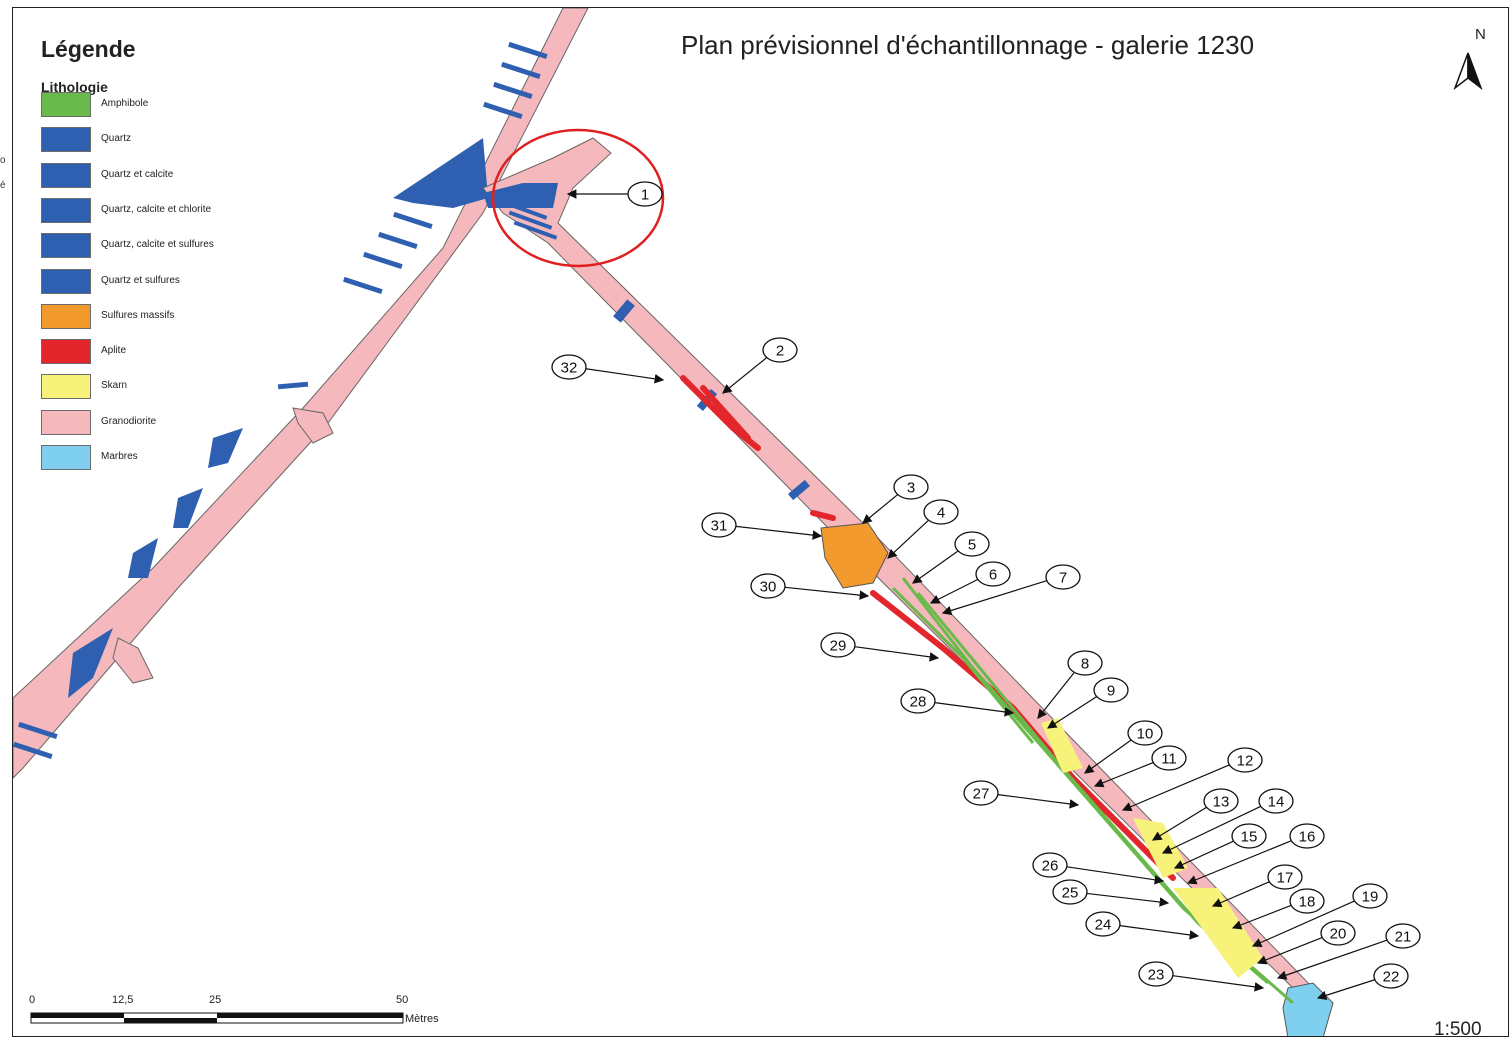 This screenshot has height=1039, width=1511. What do you see at coordinates (1142, 925) in the screenshot?
I see `callout-24: 24` at bounding box center [1142, 925].